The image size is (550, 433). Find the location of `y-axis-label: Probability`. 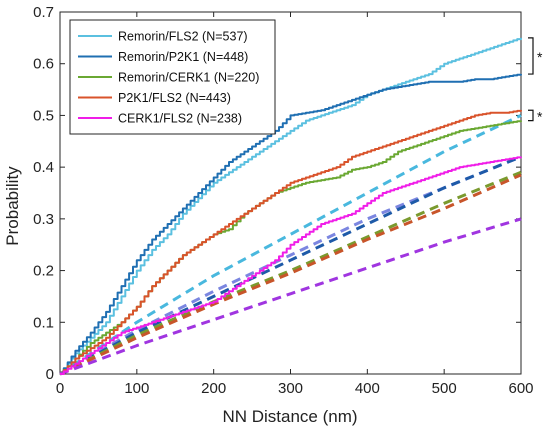

y-axis-label: Probability is located at coordinates (12, 206).